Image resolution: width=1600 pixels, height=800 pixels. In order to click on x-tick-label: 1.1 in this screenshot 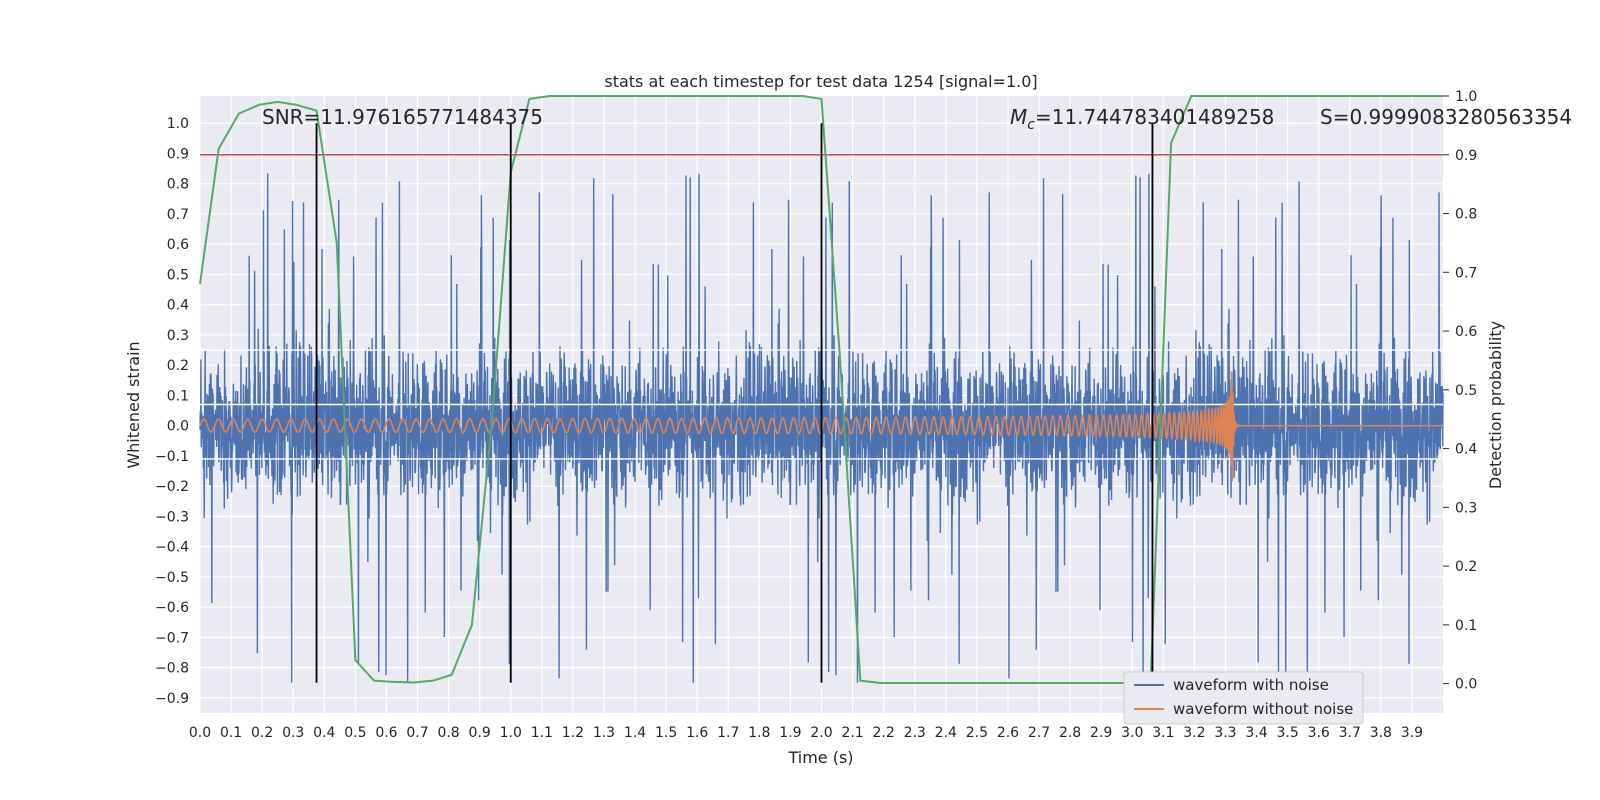, I will do `click(542, 733)`.